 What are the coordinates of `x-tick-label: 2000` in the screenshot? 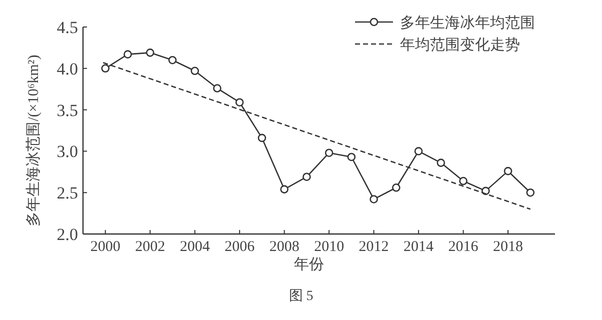 It's located at (105, 247).